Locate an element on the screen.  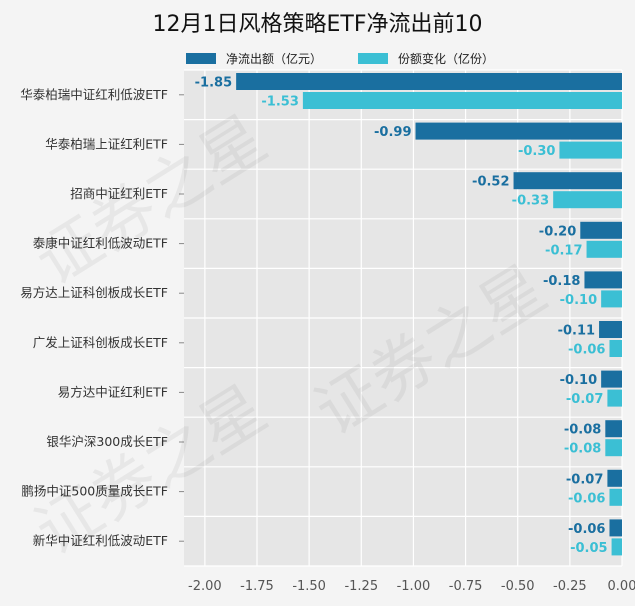
data-label: -0.30 is located at coordinates (536, 151).